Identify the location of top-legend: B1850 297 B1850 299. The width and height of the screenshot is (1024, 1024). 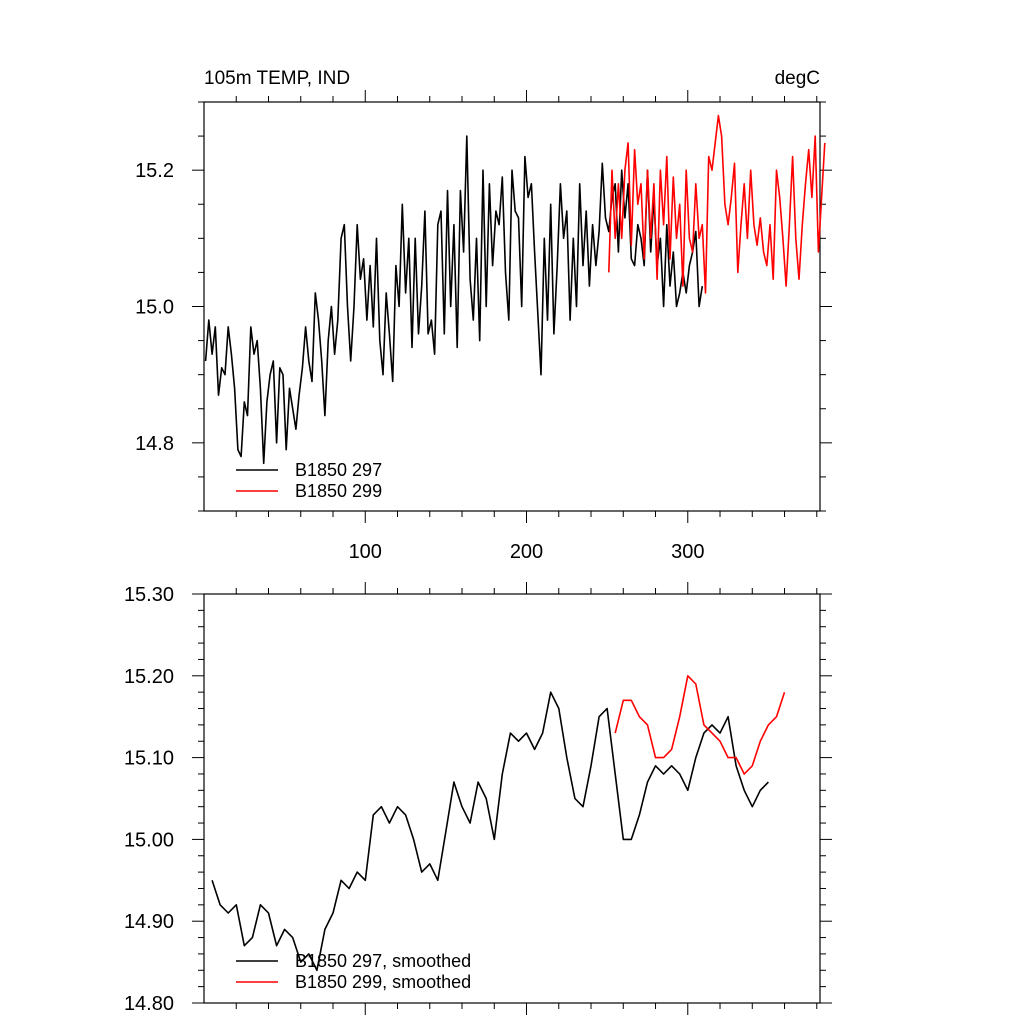
(309, 480).